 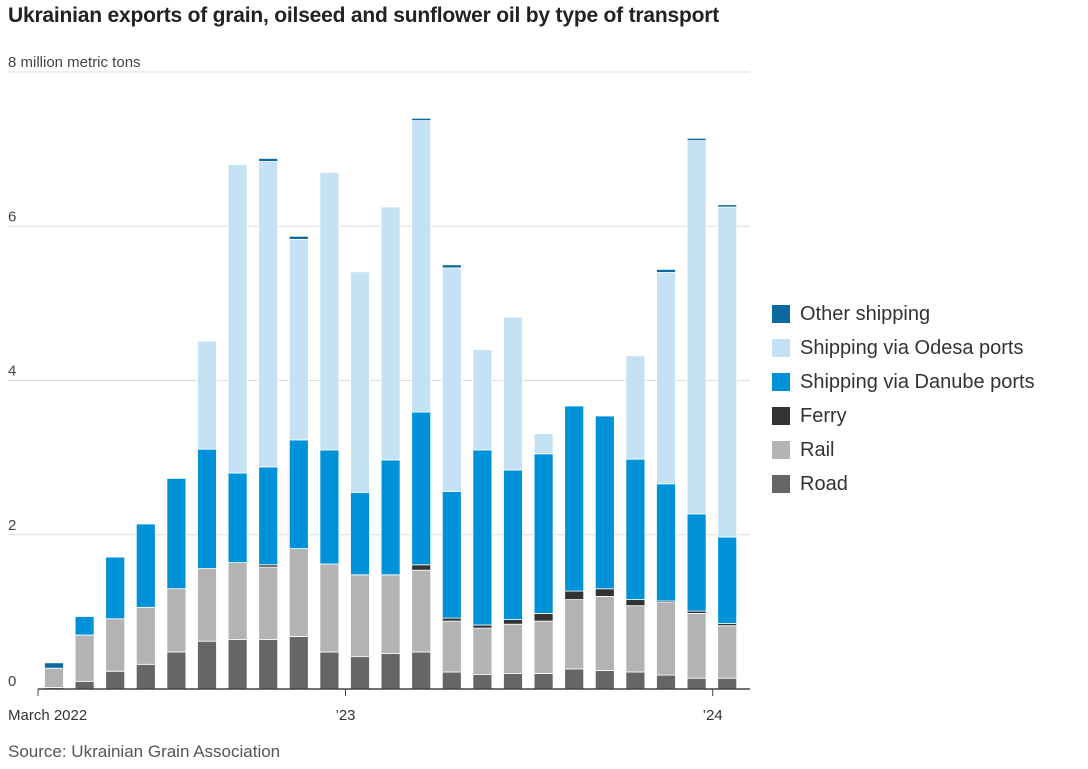 What do you see at coordinates (74, 372) in the screenshot?
I see `y-axis: 8 million metric tons 0 2 4 6` at bounding box center [74, 372].